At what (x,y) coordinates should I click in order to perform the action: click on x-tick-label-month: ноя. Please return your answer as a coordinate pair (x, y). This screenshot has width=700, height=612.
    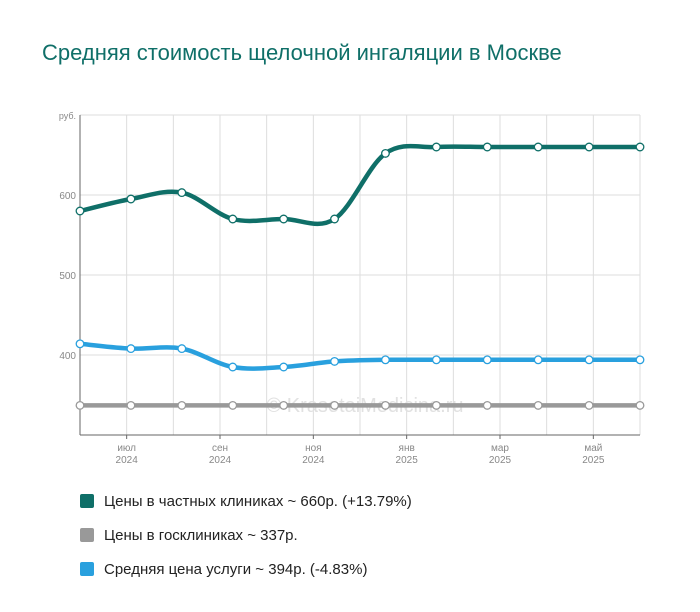
    Looking at the image, I should click on (313, 448).